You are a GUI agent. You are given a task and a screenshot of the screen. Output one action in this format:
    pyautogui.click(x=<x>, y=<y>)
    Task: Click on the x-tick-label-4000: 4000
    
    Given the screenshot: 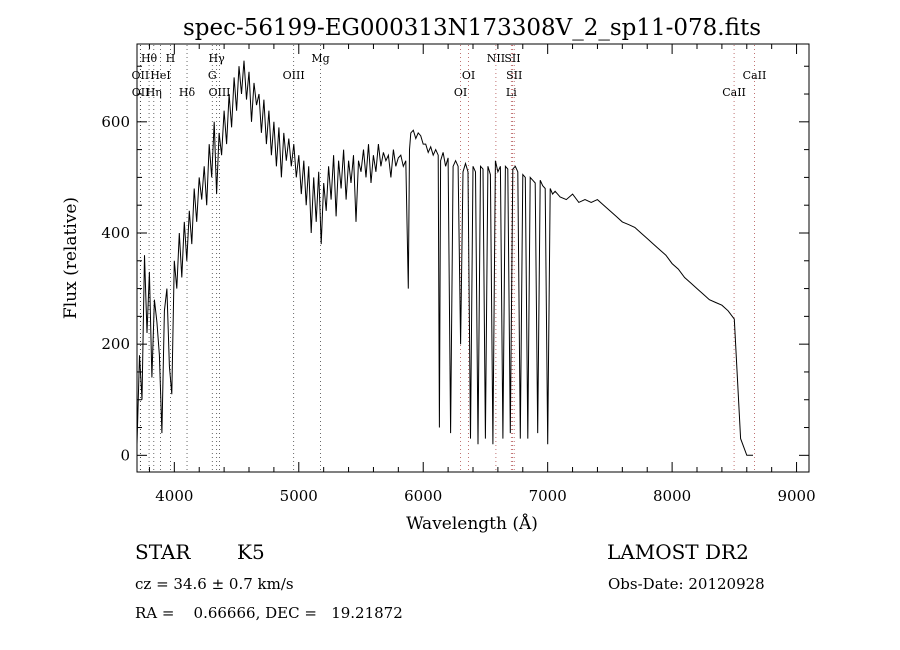 What is the action you would take?
    pyautogui.click(x=174, y=496)
    